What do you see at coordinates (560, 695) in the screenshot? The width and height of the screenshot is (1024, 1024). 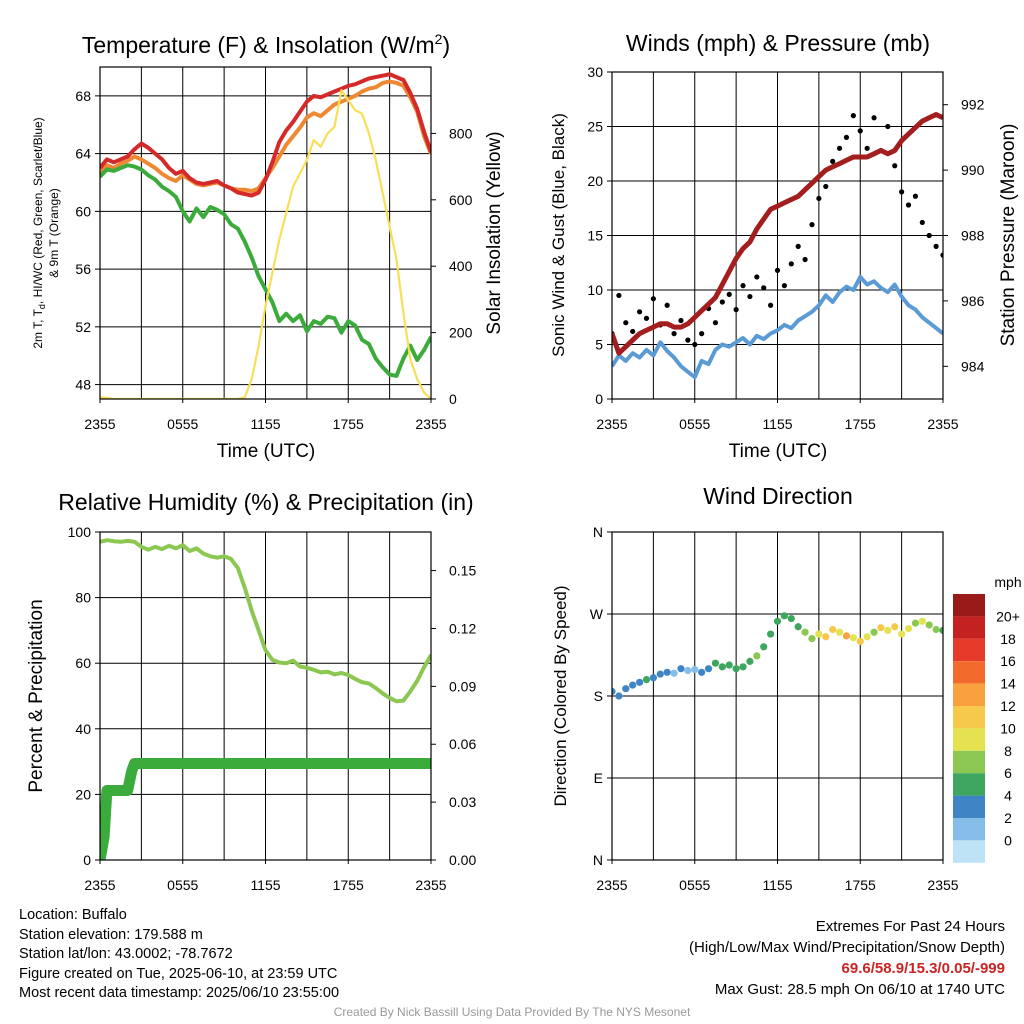 I see `panel4-ylabel: Direction (Colored By Speed)` at bounding box center [560, 695].